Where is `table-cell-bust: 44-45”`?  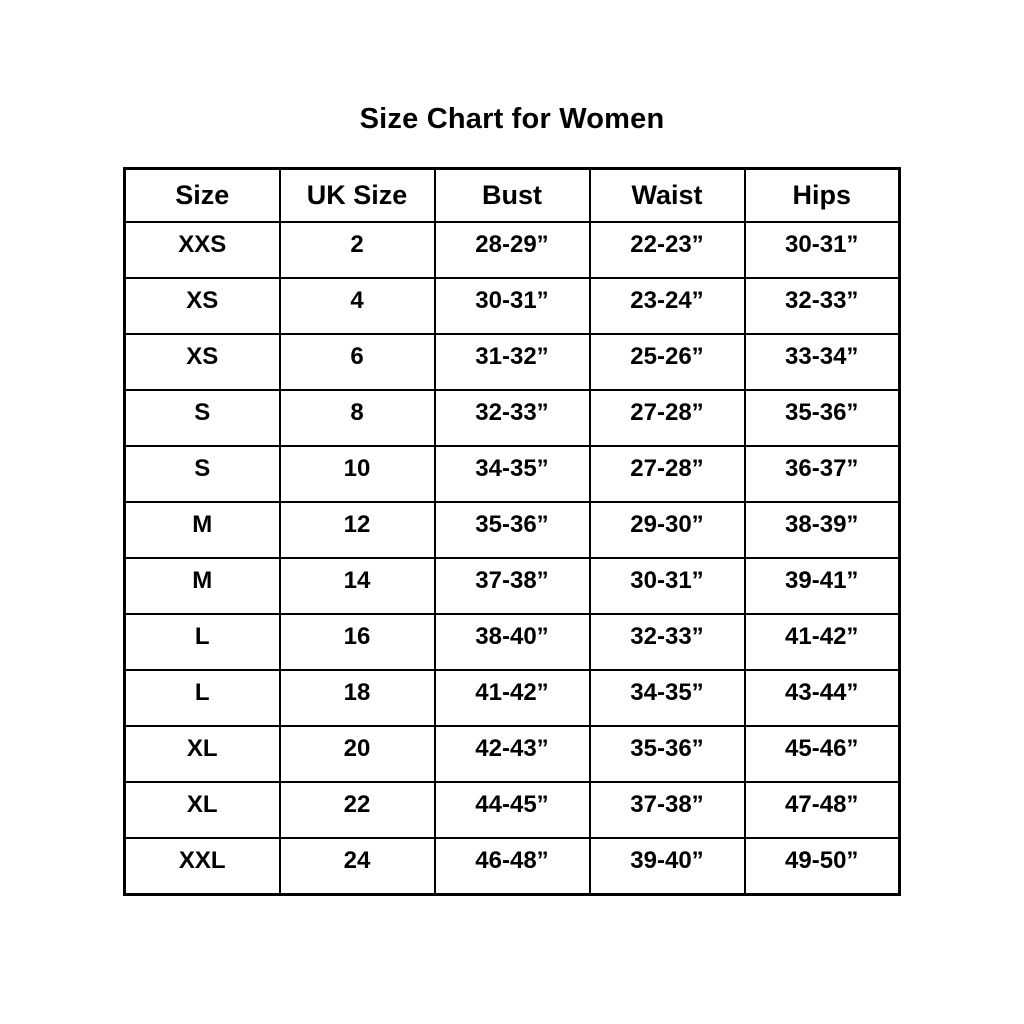 table-cell-bust: 44-45” is located at coordinates (512, 810).